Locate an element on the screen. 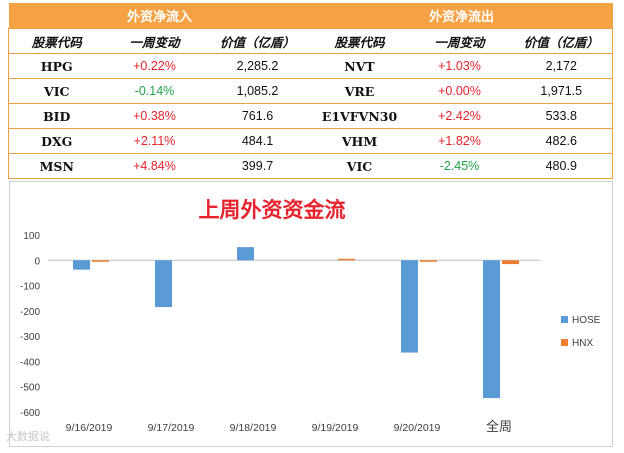 The width and height of the screenshot is (624, 453). weekly-change: -2.45% is located at coordinates (459, 166).